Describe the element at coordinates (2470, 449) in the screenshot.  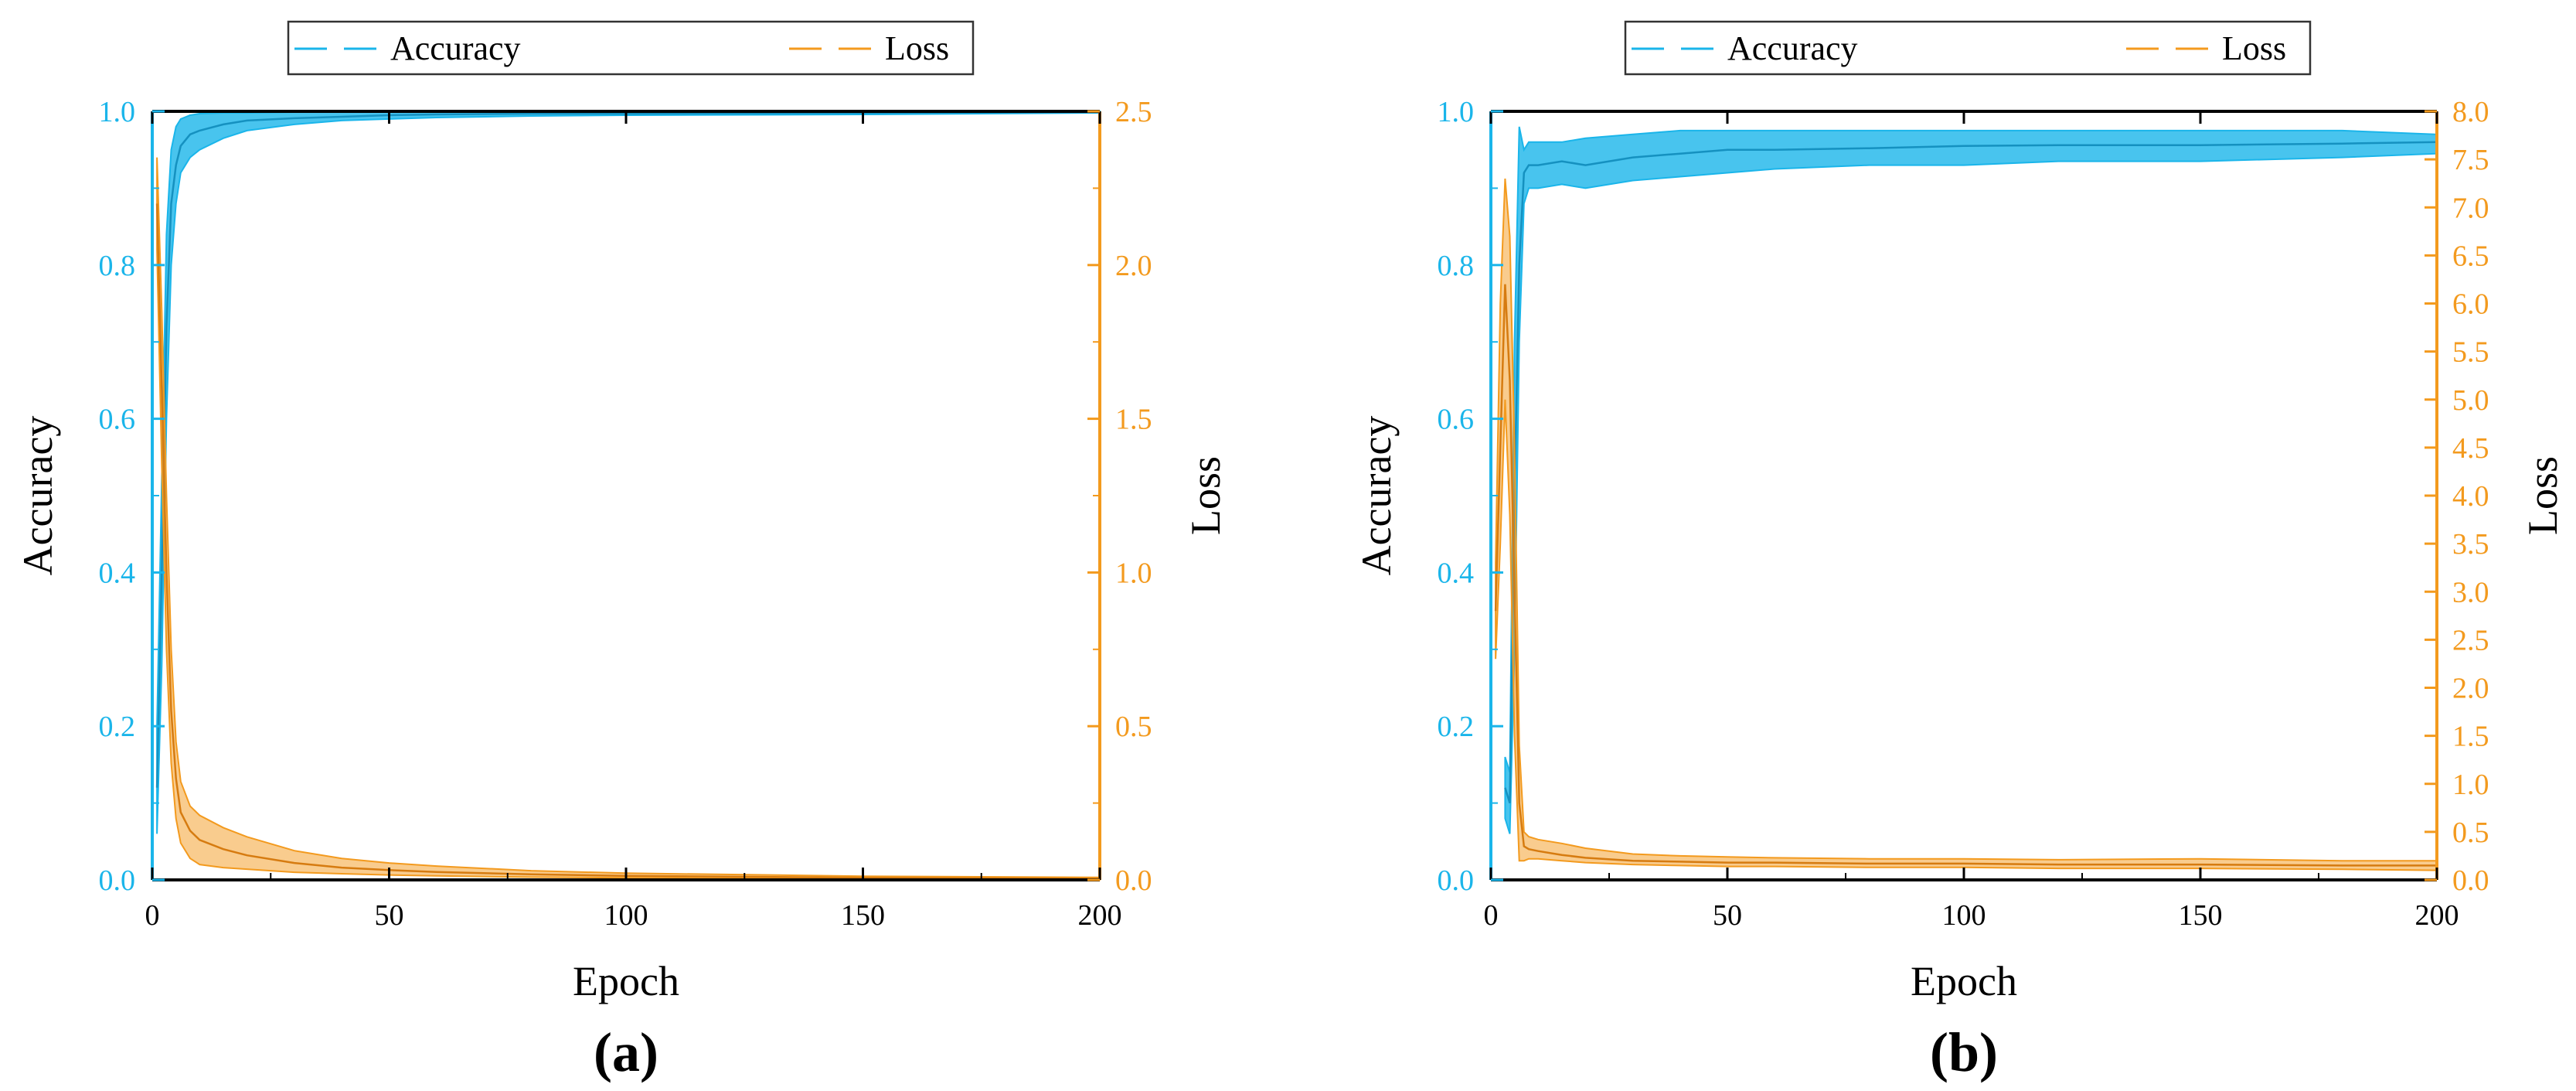
I see `y2-tick-label: 4.5` at that location.